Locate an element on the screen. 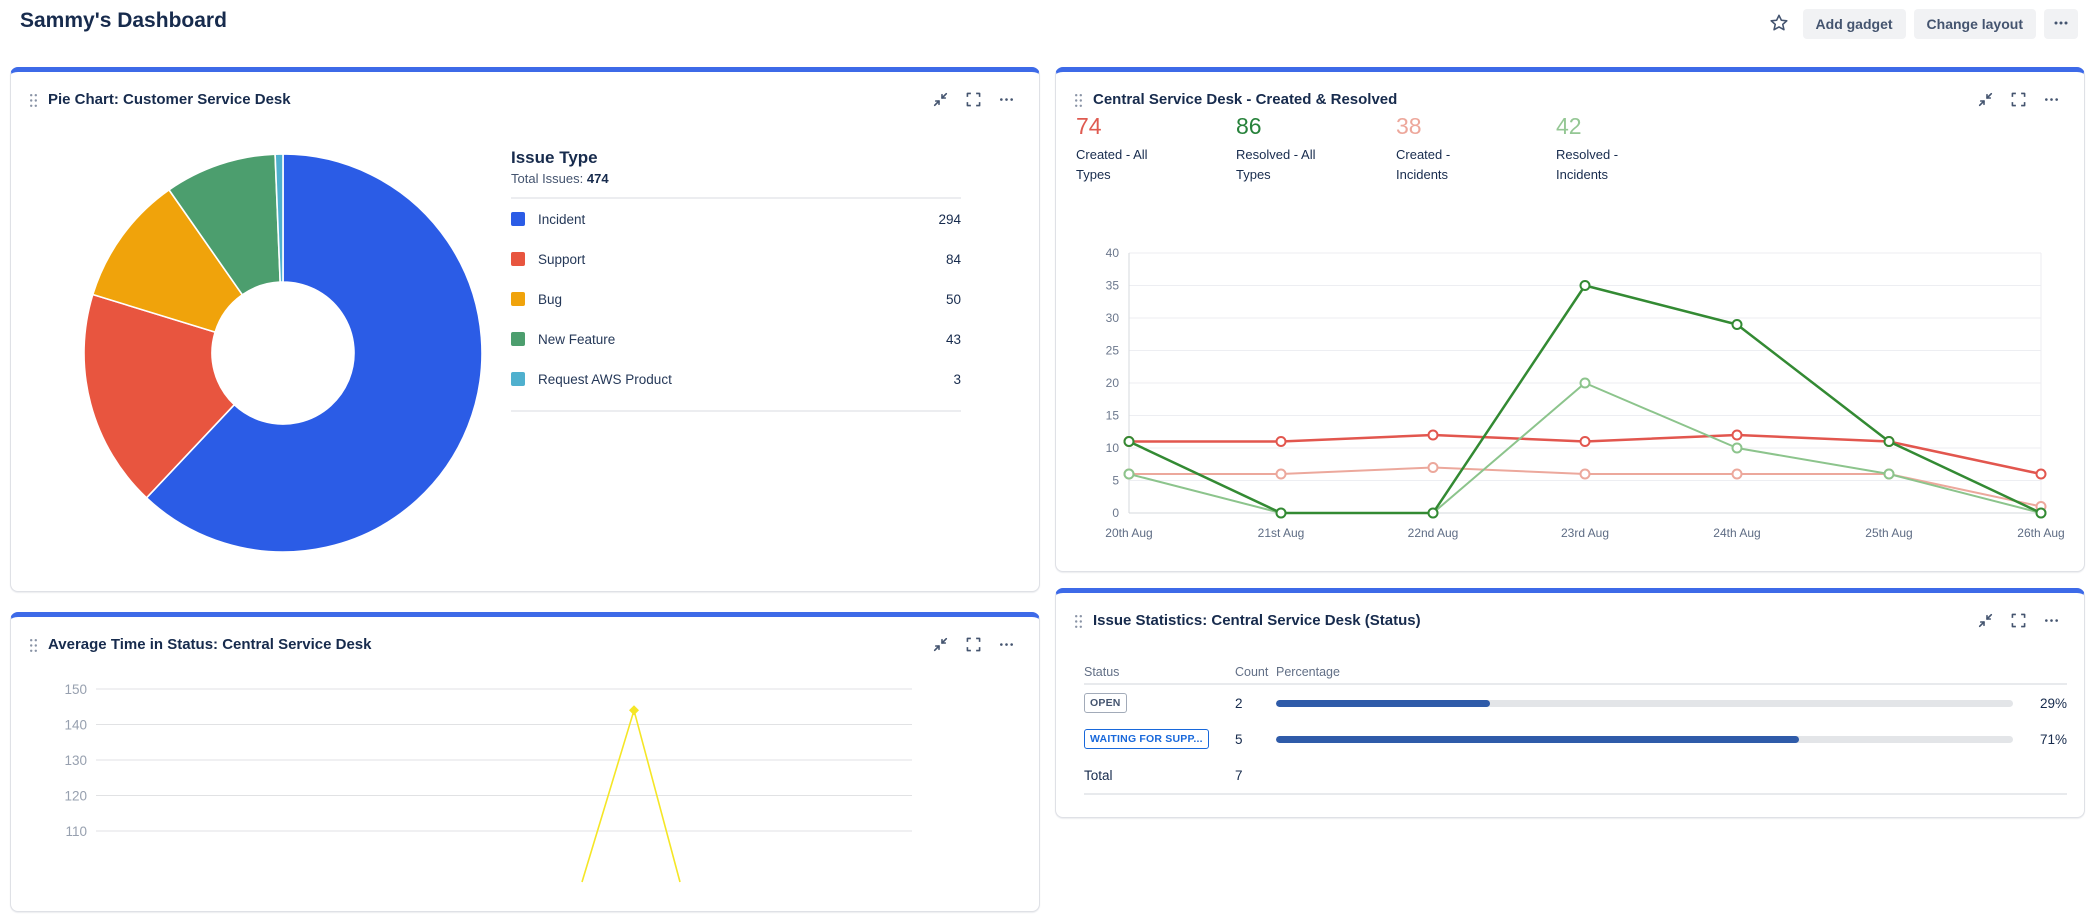  gadget-title: Pie Chart: Customer Service Desk is located at coordinates (169, 99).